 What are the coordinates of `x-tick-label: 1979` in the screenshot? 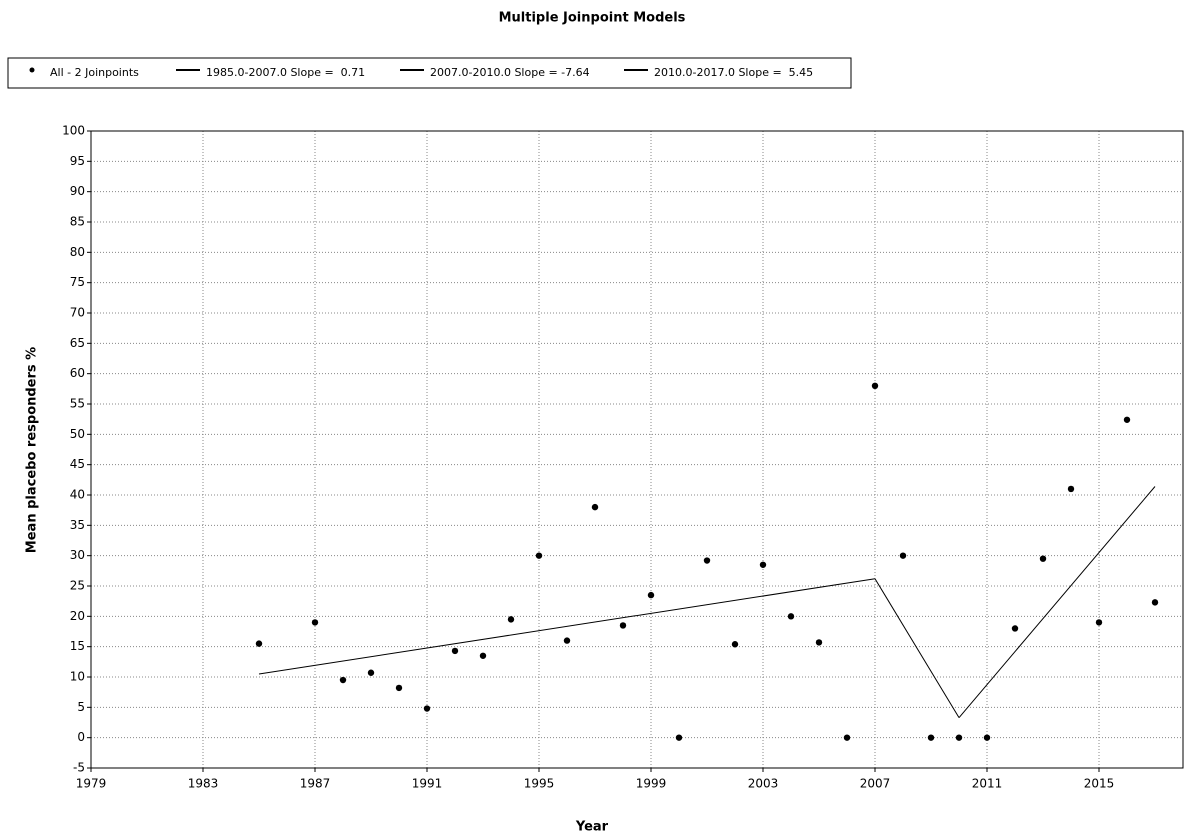 It's located at (91, 784).